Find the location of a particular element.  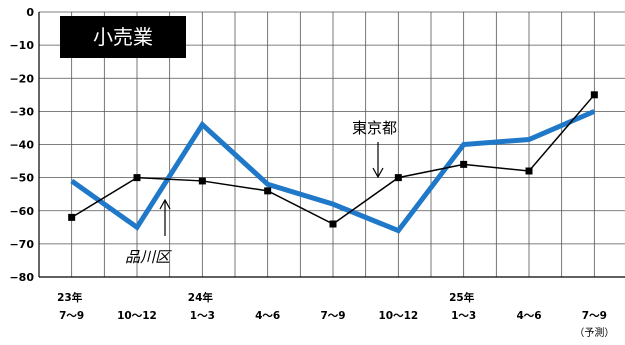

shinagawa-arrowhead-icon is located at coordinates (165, 204).